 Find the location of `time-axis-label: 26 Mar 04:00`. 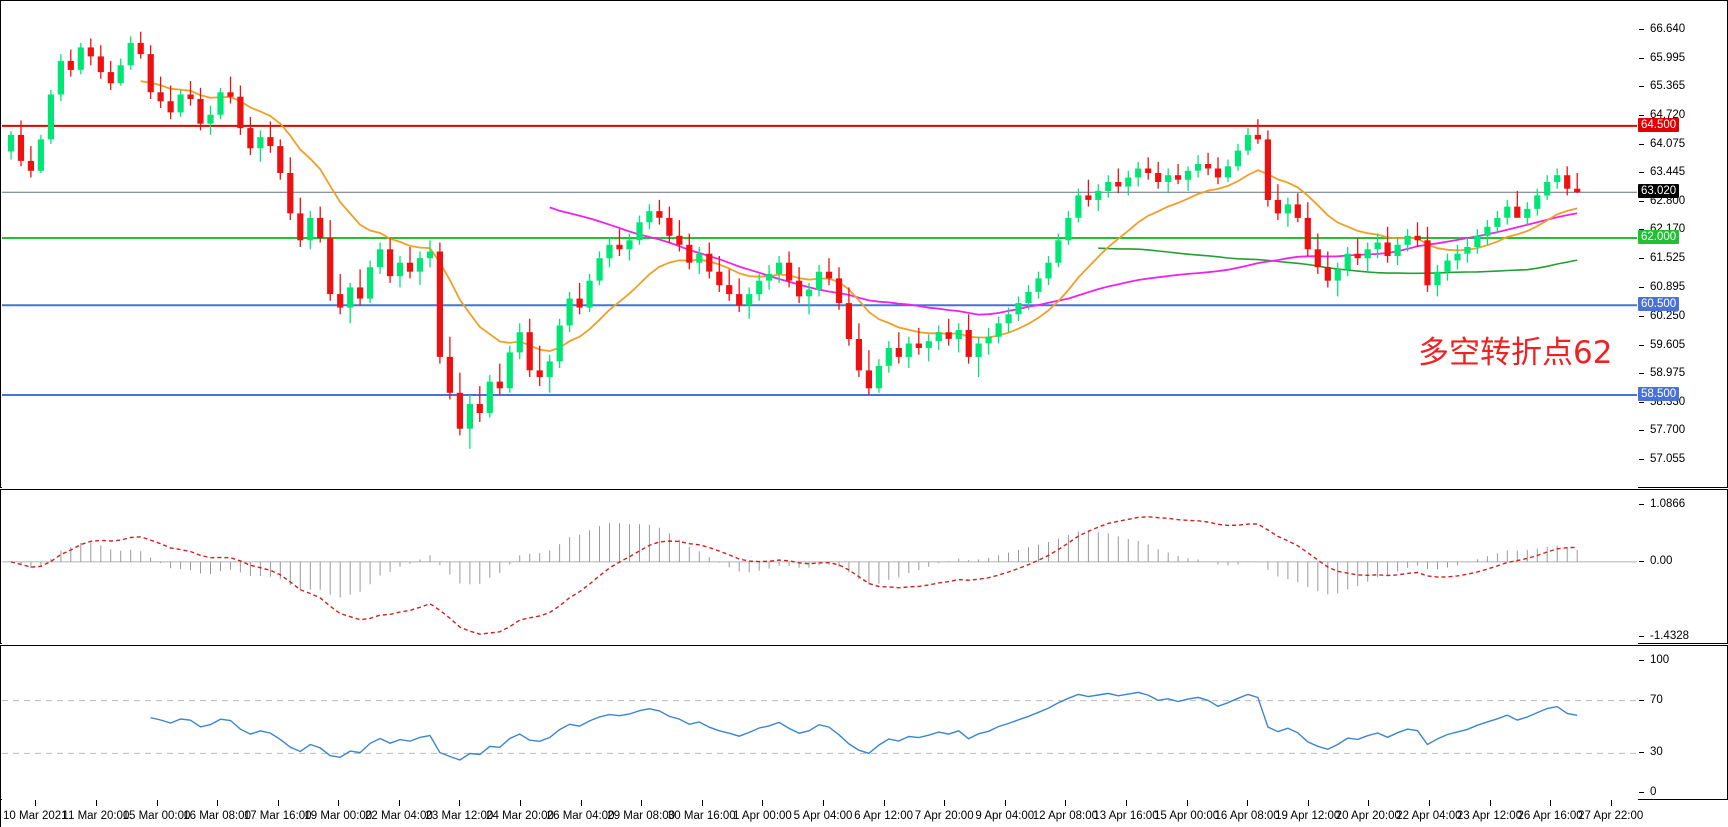

time-axis-label: 26 Mar 04:00 is located at coordinates (580, 816).